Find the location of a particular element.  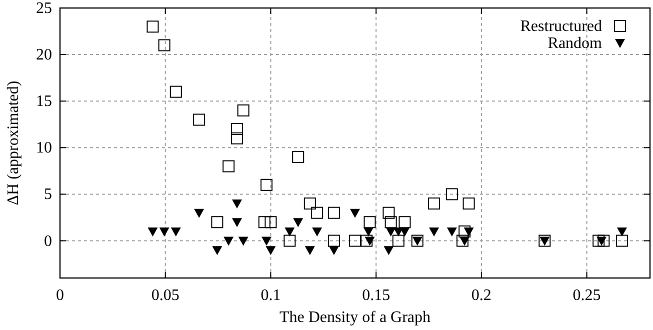

x-axis-title: The Density of a Graph is located at coordinates (355, 317).